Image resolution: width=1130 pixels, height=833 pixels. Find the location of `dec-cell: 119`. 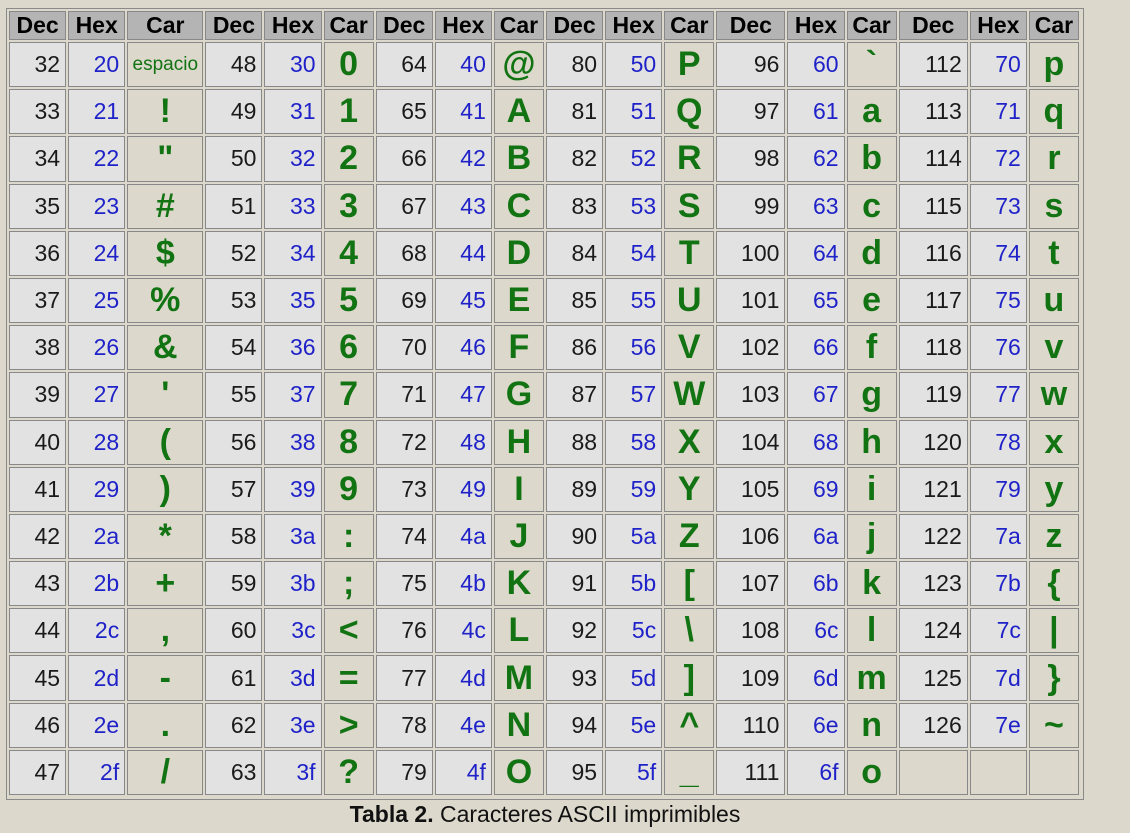

dec-cell: 119 is located at coordinates (933, 395).